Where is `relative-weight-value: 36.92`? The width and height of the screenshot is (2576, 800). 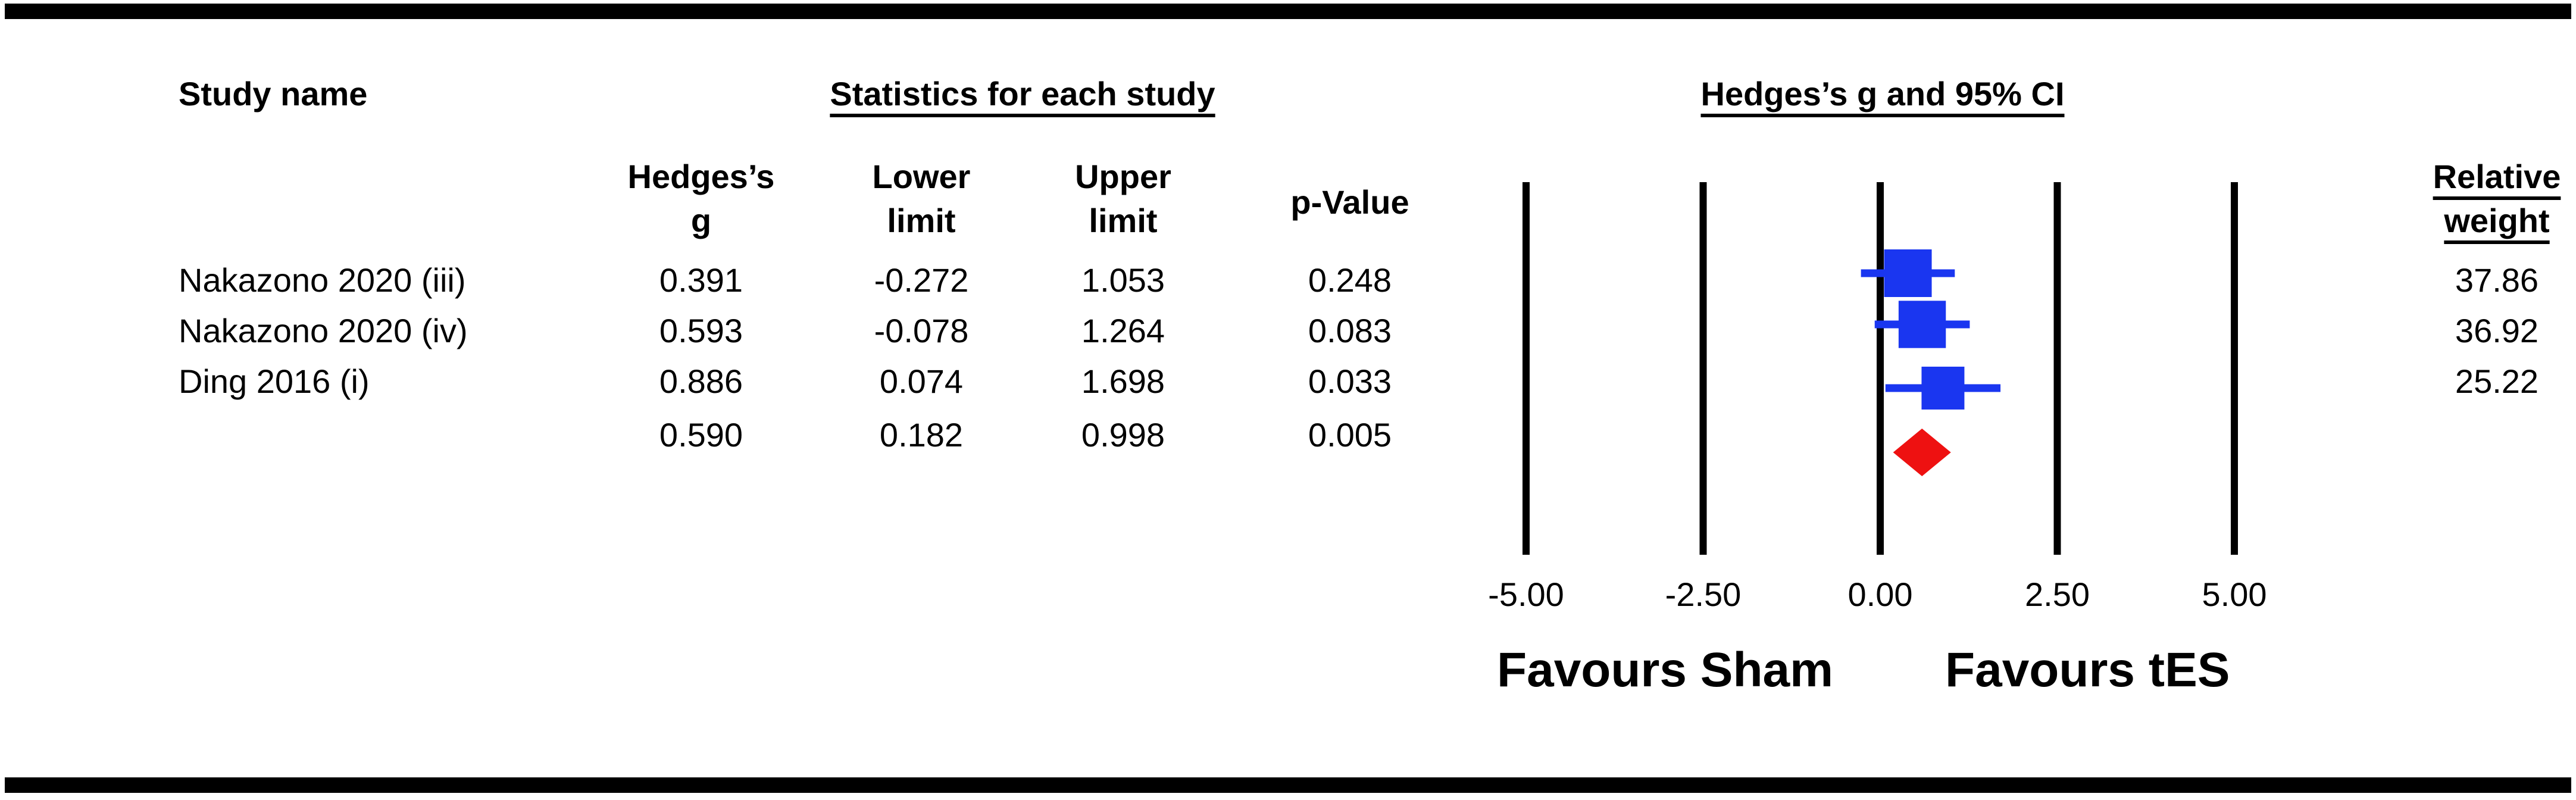 relative-weight-value: 36.92 is located at coordinates (2497, 330).